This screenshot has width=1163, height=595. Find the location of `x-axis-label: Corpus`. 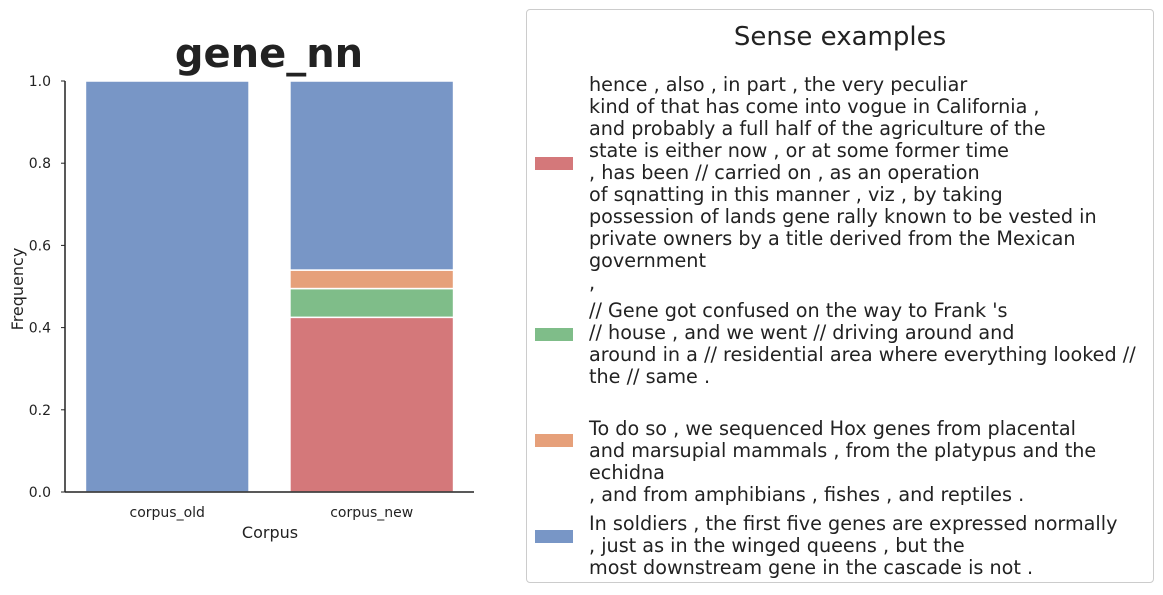

x-axis-label: Corpus is located at coordinates (270, 532).